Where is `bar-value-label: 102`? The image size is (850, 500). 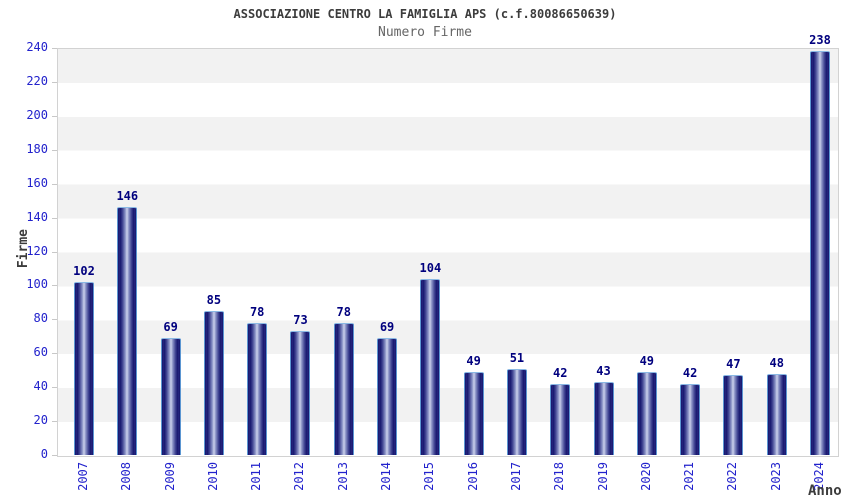 bar-value-label: 102 is located at coordinates (84, 271).